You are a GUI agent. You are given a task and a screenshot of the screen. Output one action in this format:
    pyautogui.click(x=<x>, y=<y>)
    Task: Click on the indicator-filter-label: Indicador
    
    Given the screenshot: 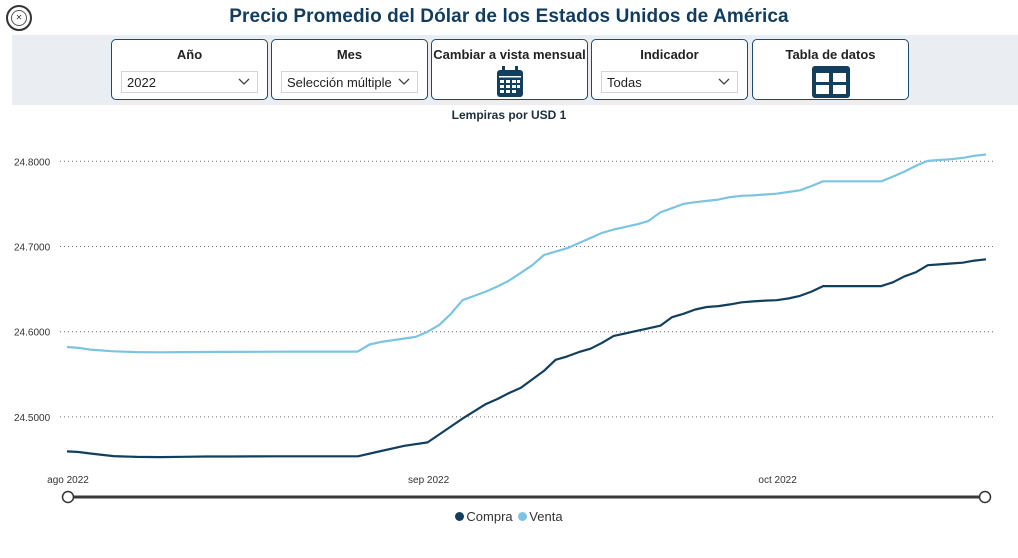 What is the action you would take?
    pyautogui.click(x=669, y=54)
    